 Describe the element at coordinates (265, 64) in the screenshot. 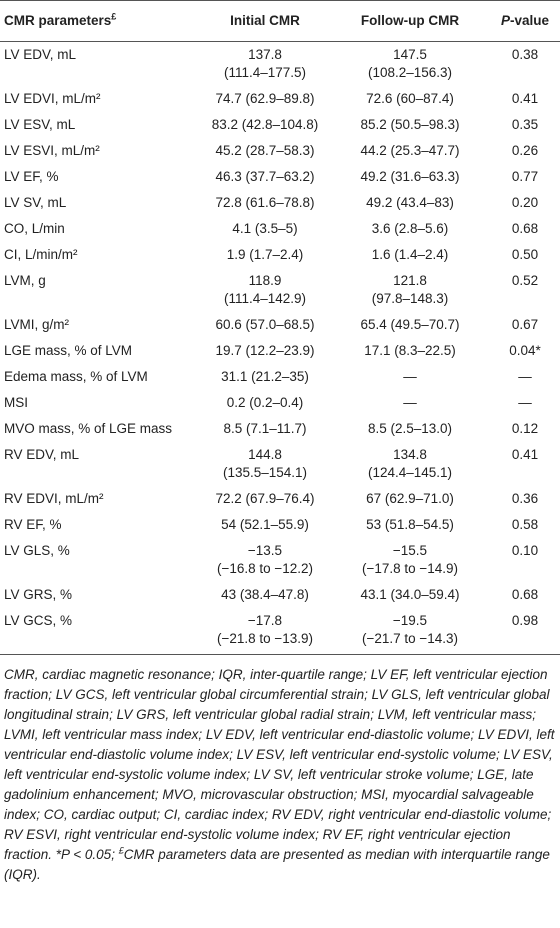

I see `table-cell: 137.8 (111.4–177.5)` at that location.